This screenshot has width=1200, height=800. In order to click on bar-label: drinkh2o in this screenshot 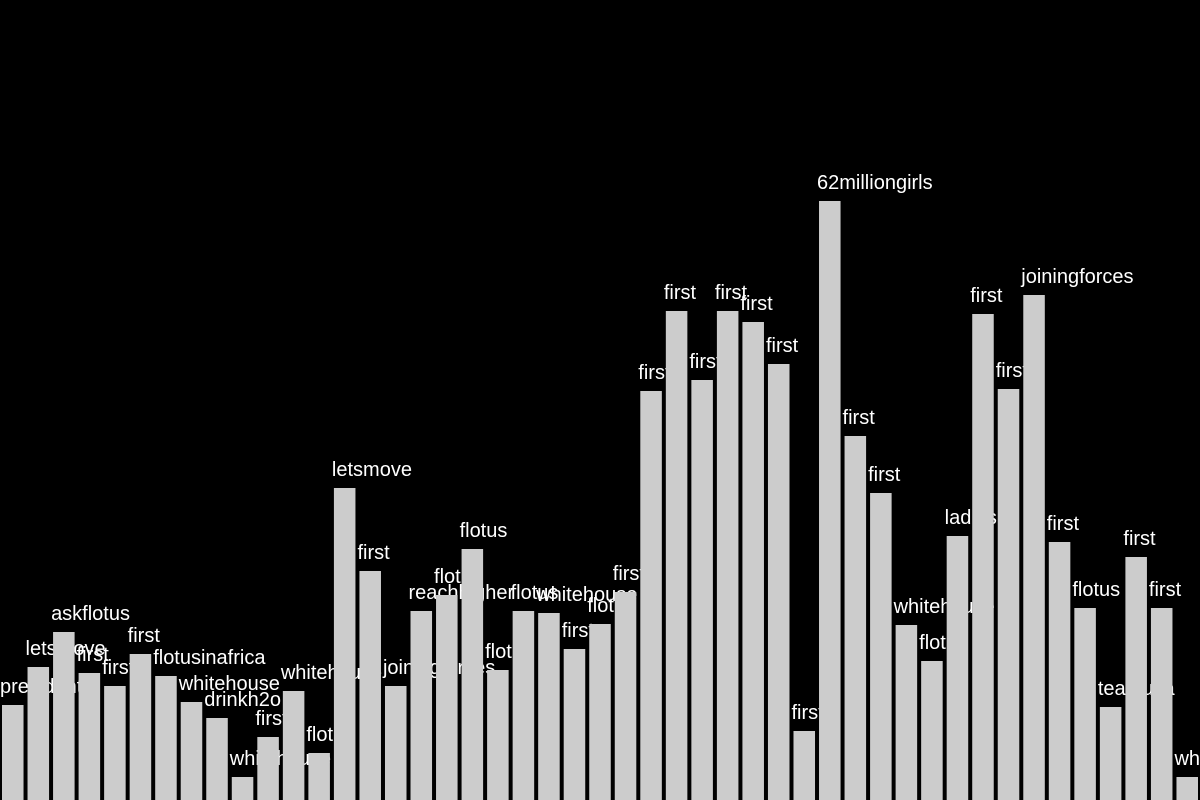, I will do `click(242, 700)`.